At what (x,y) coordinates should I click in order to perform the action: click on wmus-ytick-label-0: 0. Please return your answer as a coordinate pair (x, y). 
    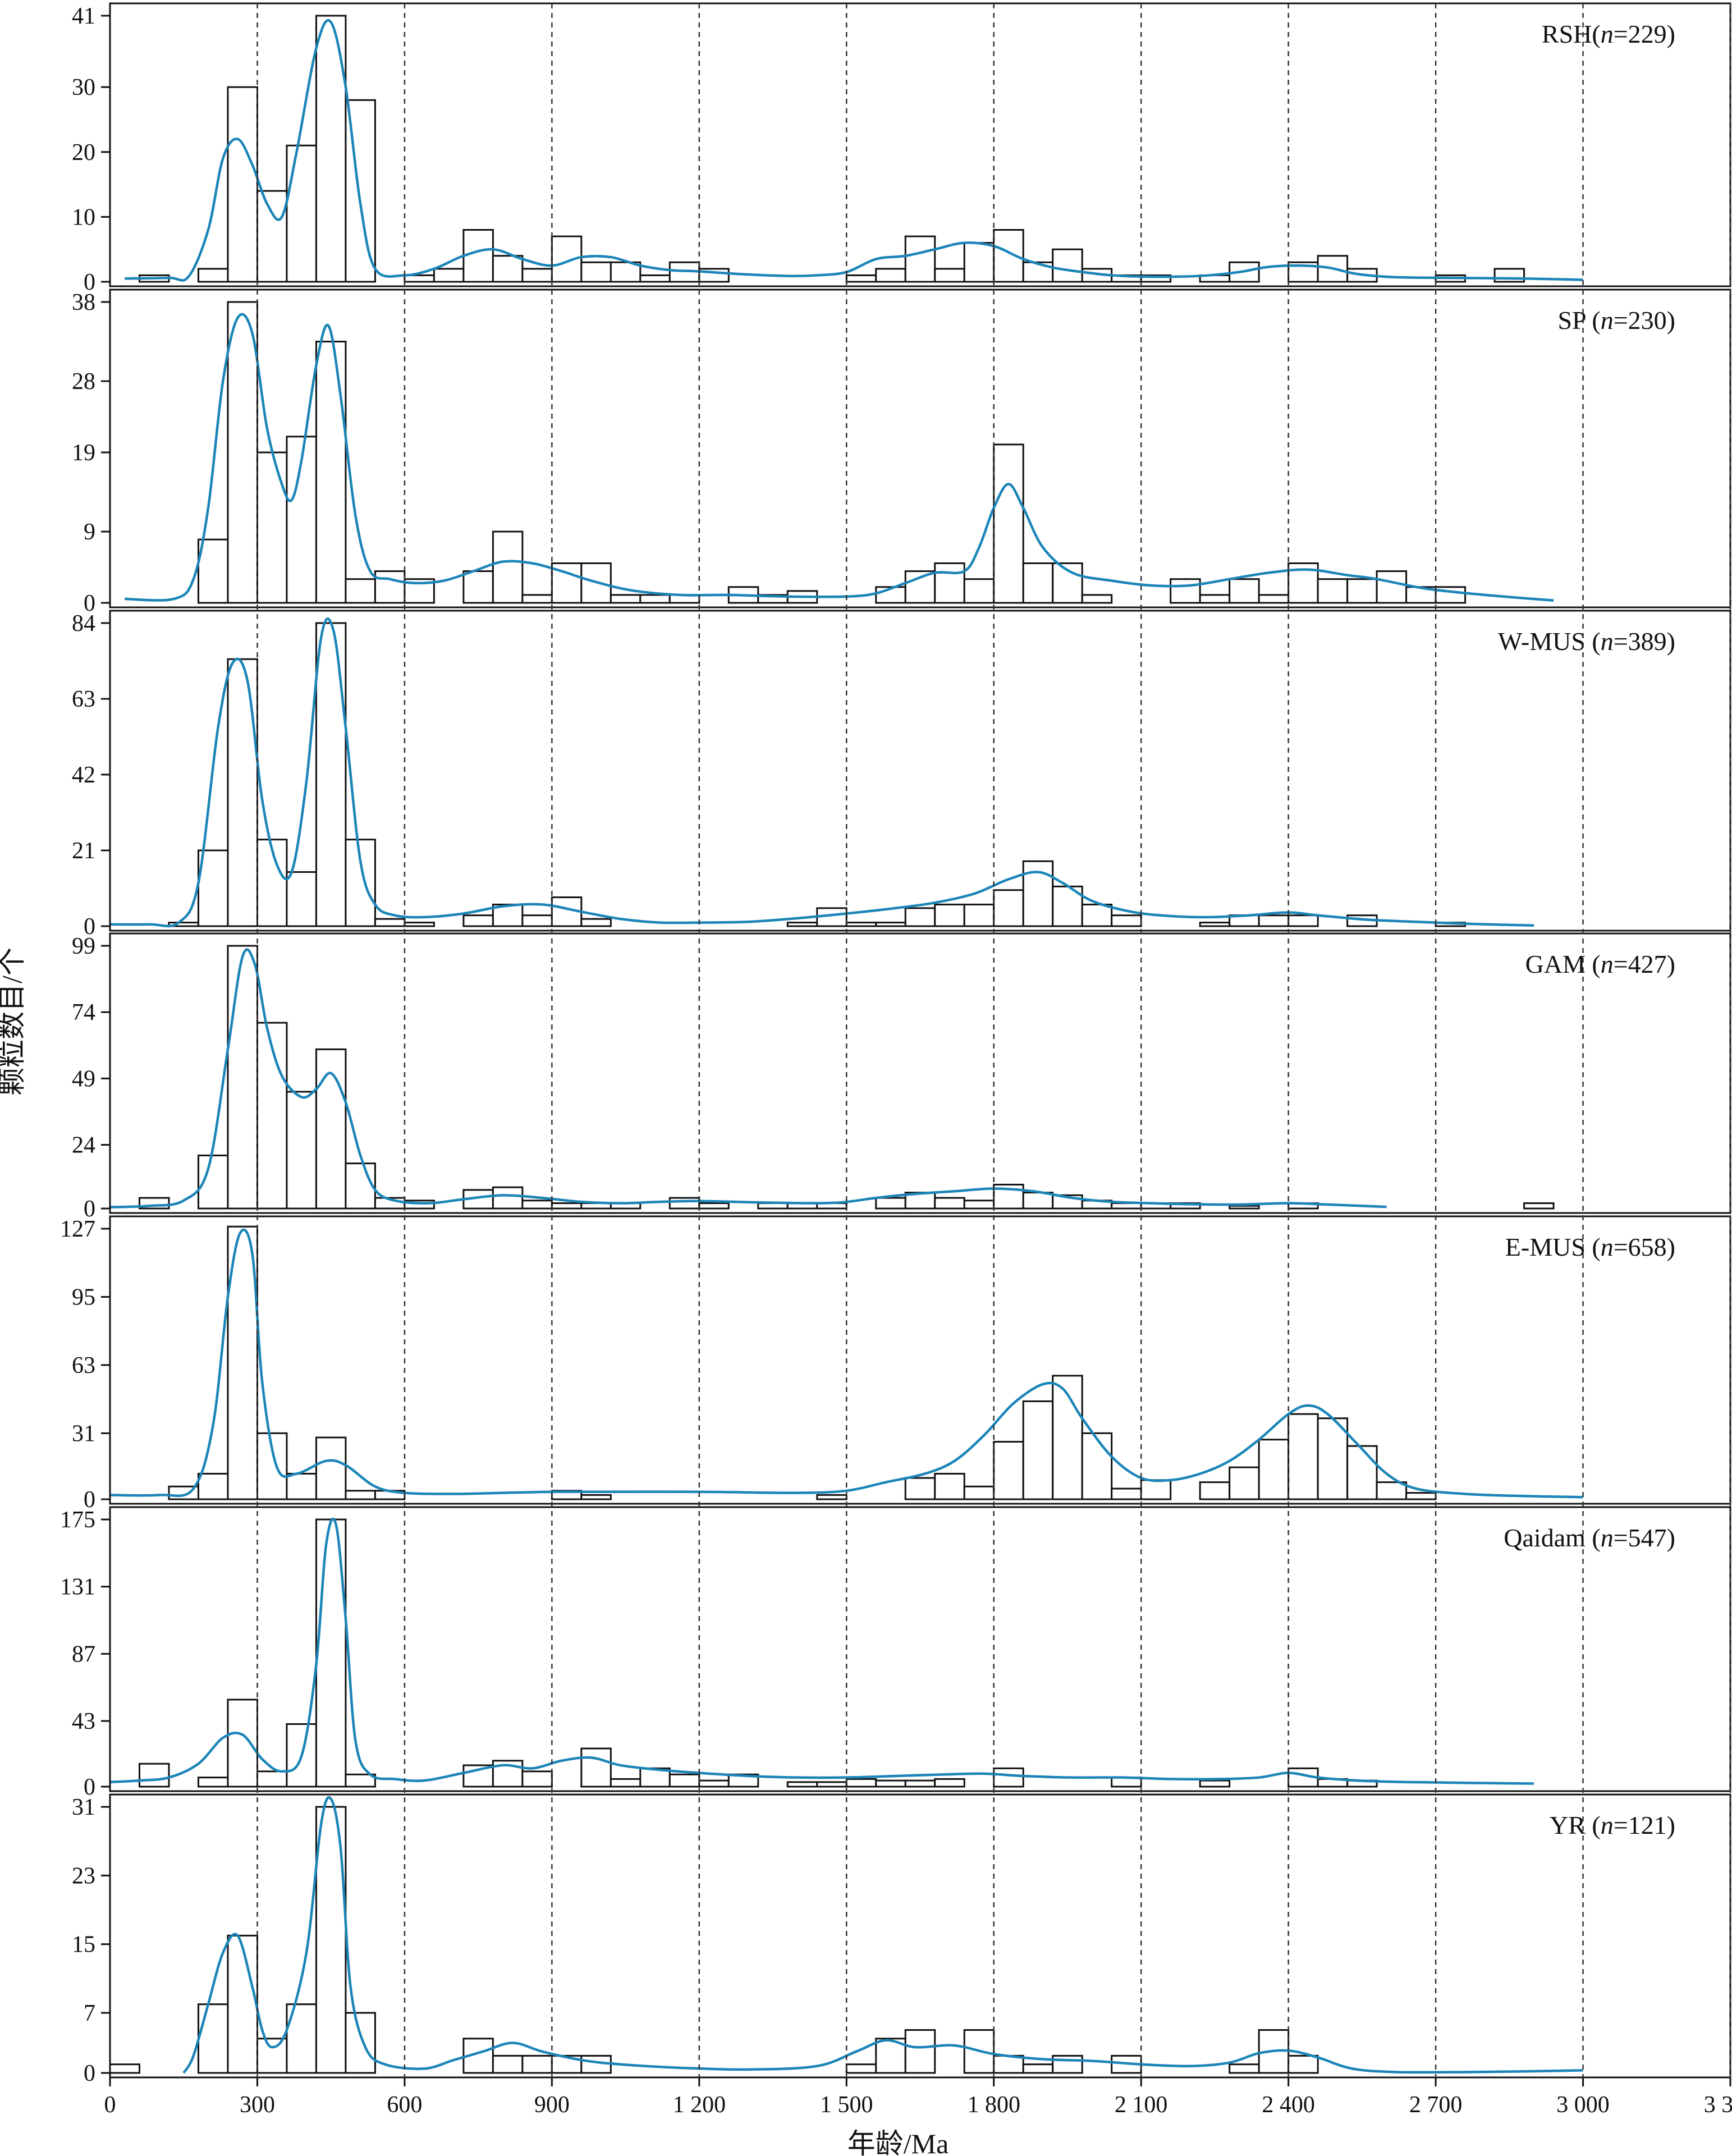
    Looking at the image, I should click on (89, 927).